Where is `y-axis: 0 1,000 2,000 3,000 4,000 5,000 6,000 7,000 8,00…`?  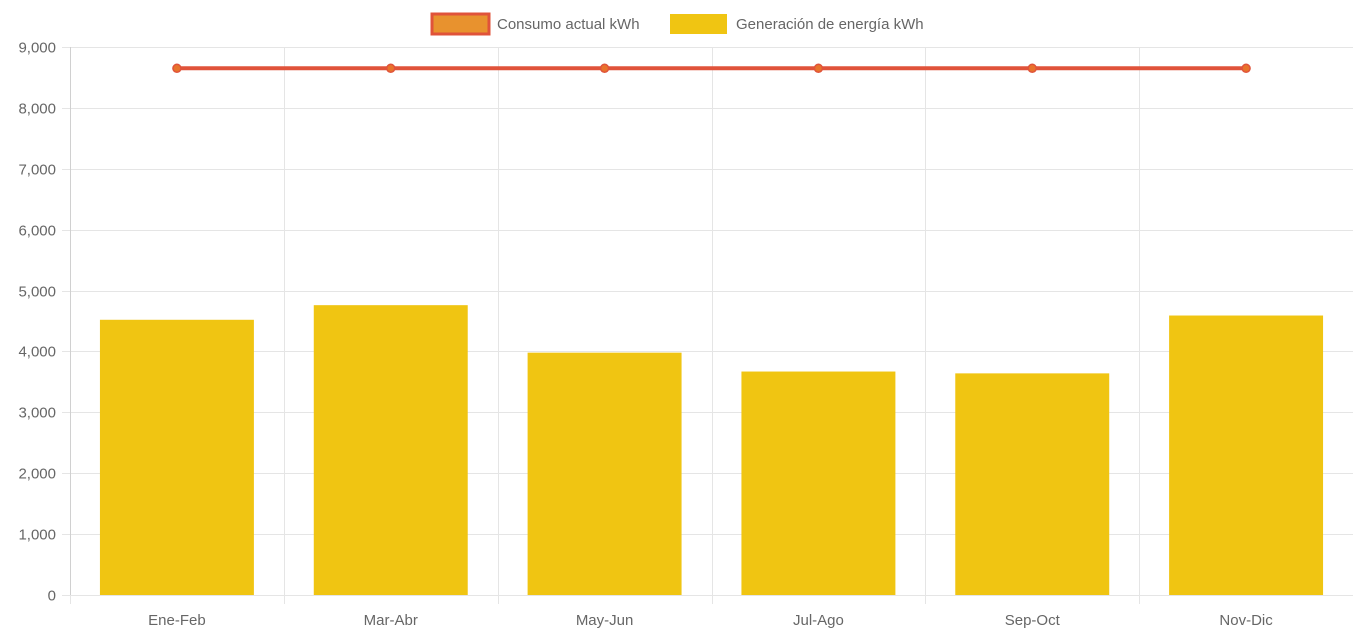
y-axis: 0 1,000 2,000 3,000 4,000 5,000 6,000 7,000 8,00… is located at coordinates (44, 322).